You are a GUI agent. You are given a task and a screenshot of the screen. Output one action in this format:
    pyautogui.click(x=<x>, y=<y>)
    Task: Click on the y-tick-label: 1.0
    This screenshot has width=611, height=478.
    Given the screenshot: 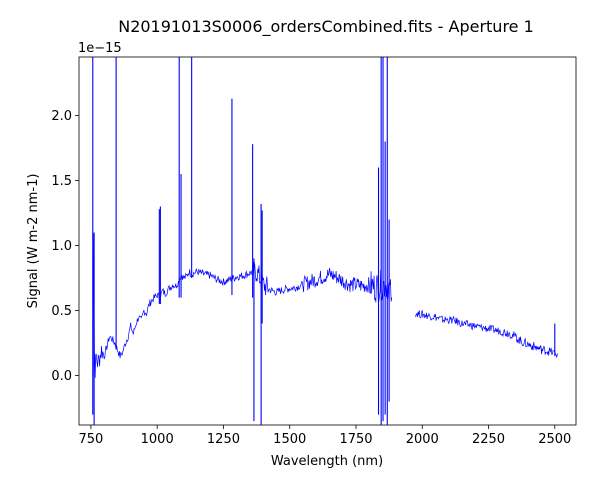 What is the action you would take?
    pyautogui.click(x=61, y=246)
    